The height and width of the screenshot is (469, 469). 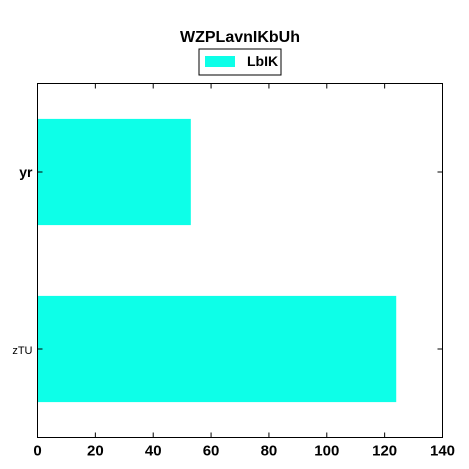 I want to click on x-tick-label-100: 100, so click(x=326, y=451).